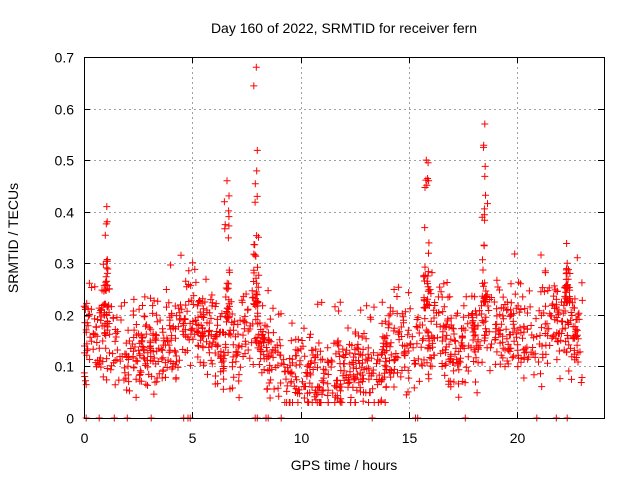 This screenshot has width=640, height=480. I want to click on y-tick-label: 0.5, so click(65, 161).